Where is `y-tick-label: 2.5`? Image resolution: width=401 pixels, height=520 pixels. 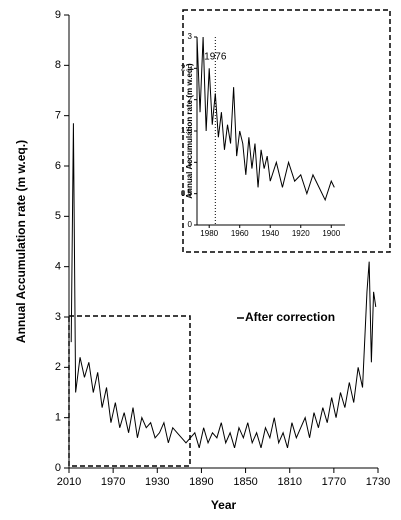 y-tick-label: 2.5 is located at coordinates (187, 67).